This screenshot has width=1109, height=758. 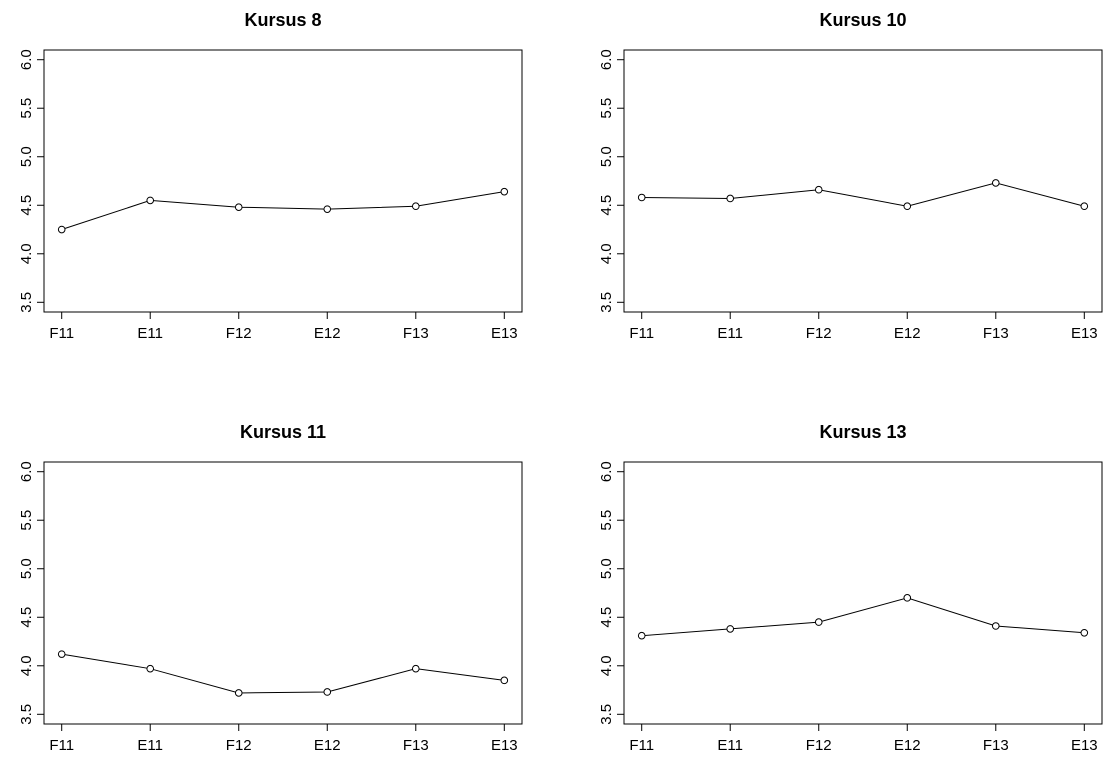 What do you see at coordinates (283, 432) in the screenshot?
I see `chart-title: Kursus 11` at bounding box center [283, 432].